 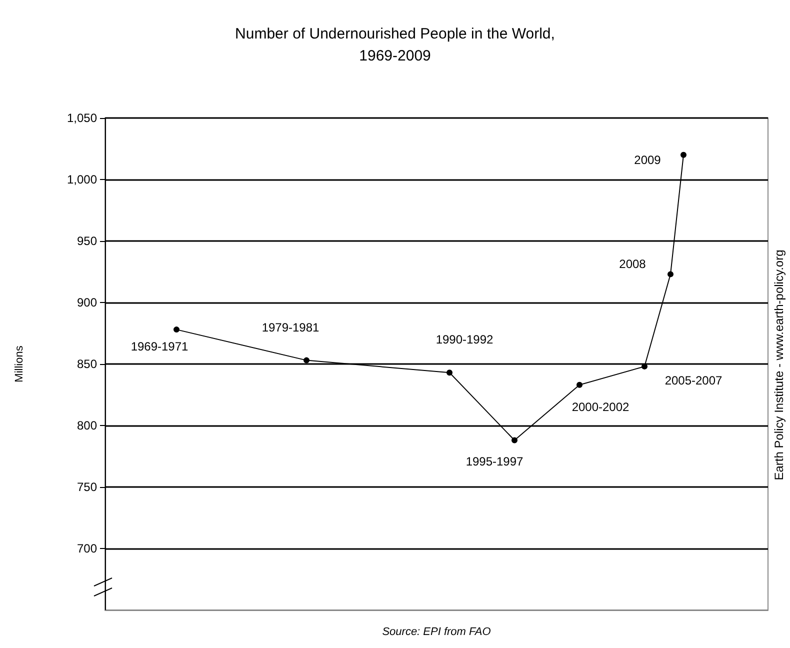 I want to click on annotation: 1979-1981, so click(x=291, y=327).